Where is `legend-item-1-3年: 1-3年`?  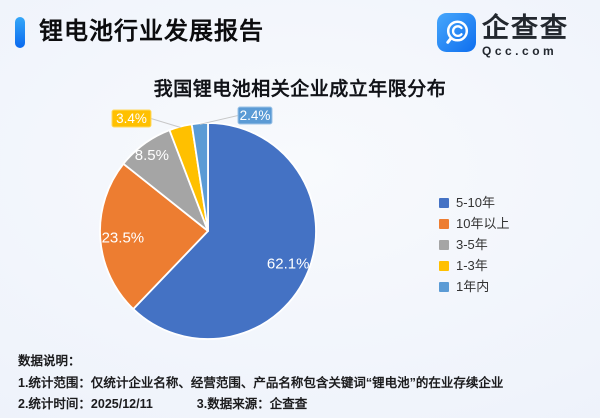 legend-item-1-3年: 1-3年 is located at coordinates (474, 265).